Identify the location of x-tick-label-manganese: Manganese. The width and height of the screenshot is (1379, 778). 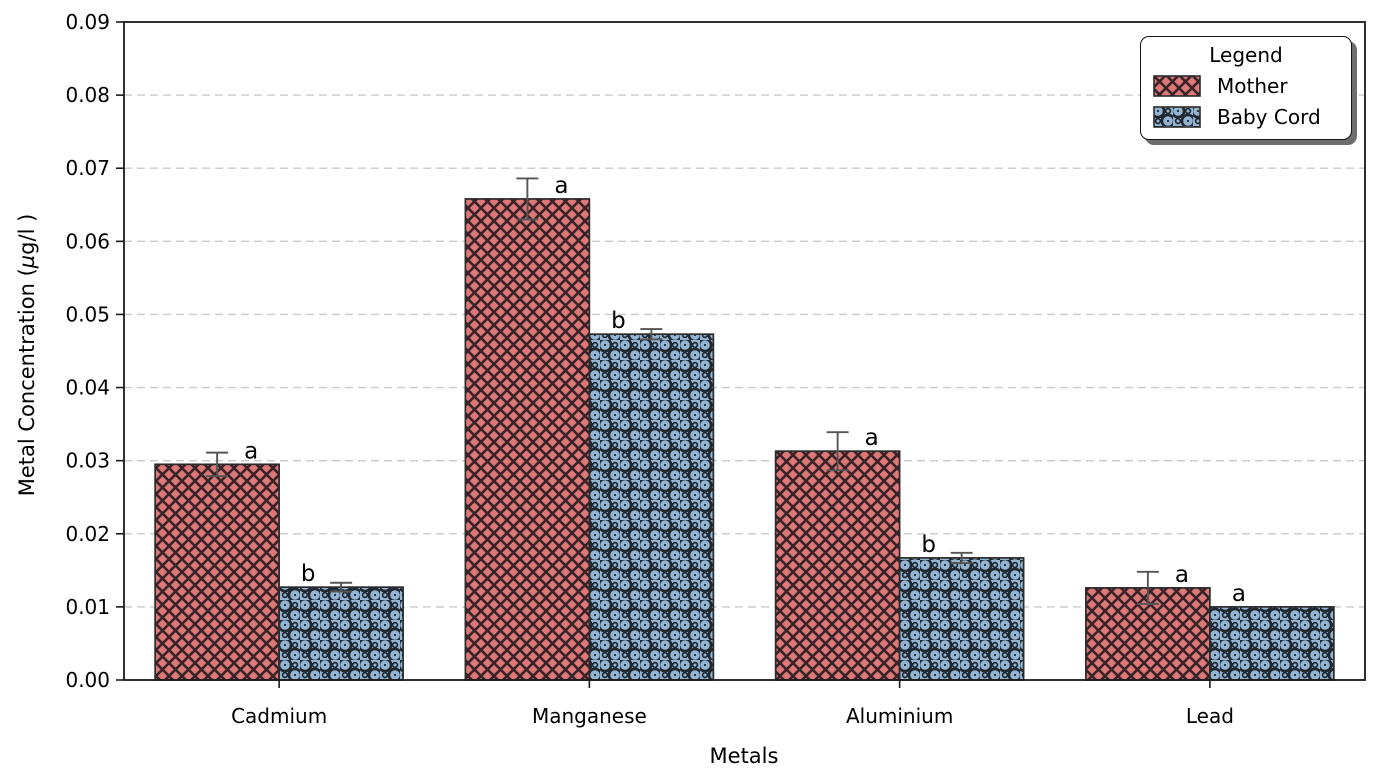
(589, 716).